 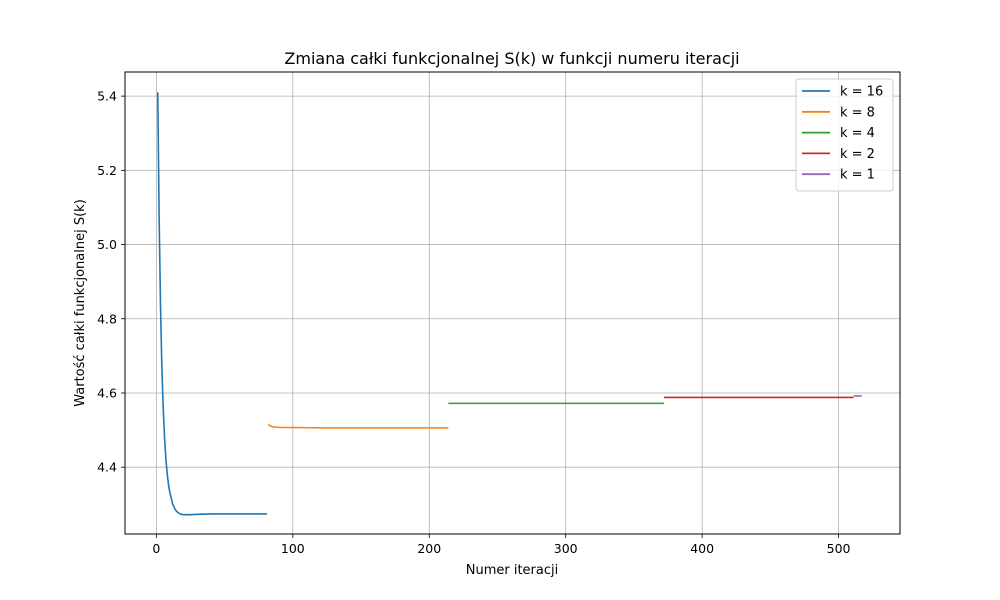 I want to click on x-axis-label: Numer iteracji, so click(x=512, y=570).